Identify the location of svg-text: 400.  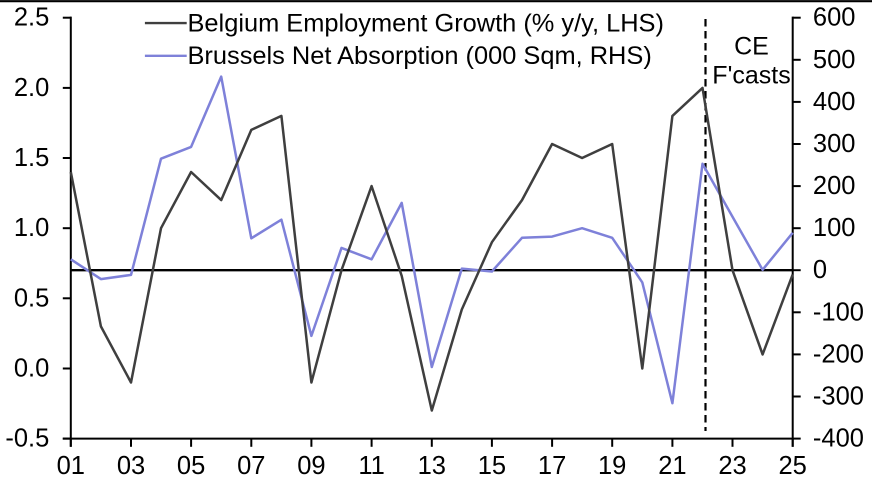
(834, 102).